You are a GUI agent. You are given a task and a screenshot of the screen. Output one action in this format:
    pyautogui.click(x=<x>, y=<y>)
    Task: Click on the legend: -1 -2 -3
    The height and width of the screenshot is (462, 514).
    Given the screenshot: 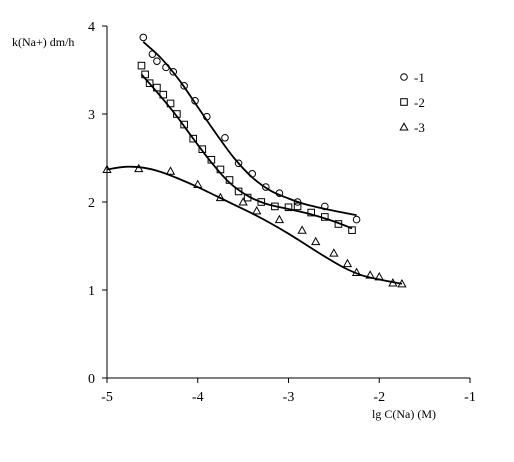 What is the action you would take?
    pyautogui.click(x=412, y=102)
    